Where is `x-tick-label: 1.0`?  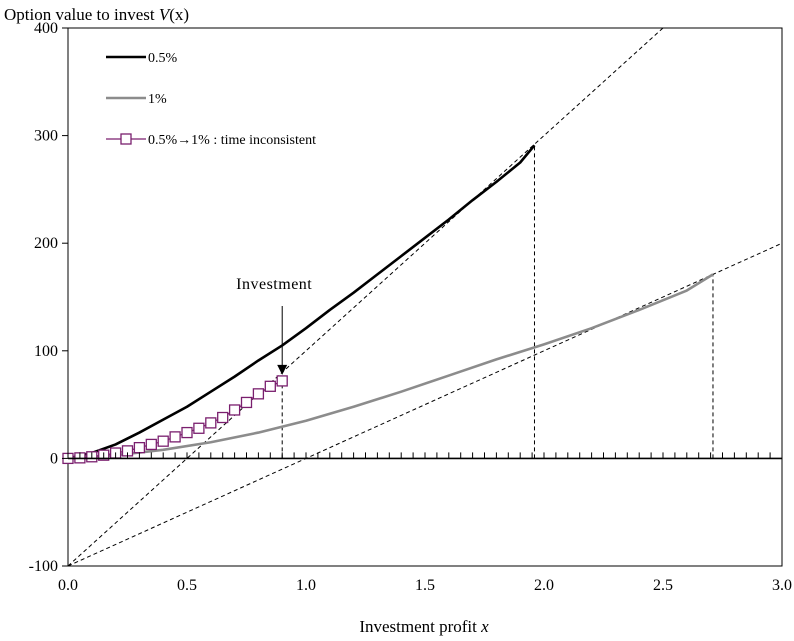 x-tick-label: 1.0 is located at coordinates (306, 585).